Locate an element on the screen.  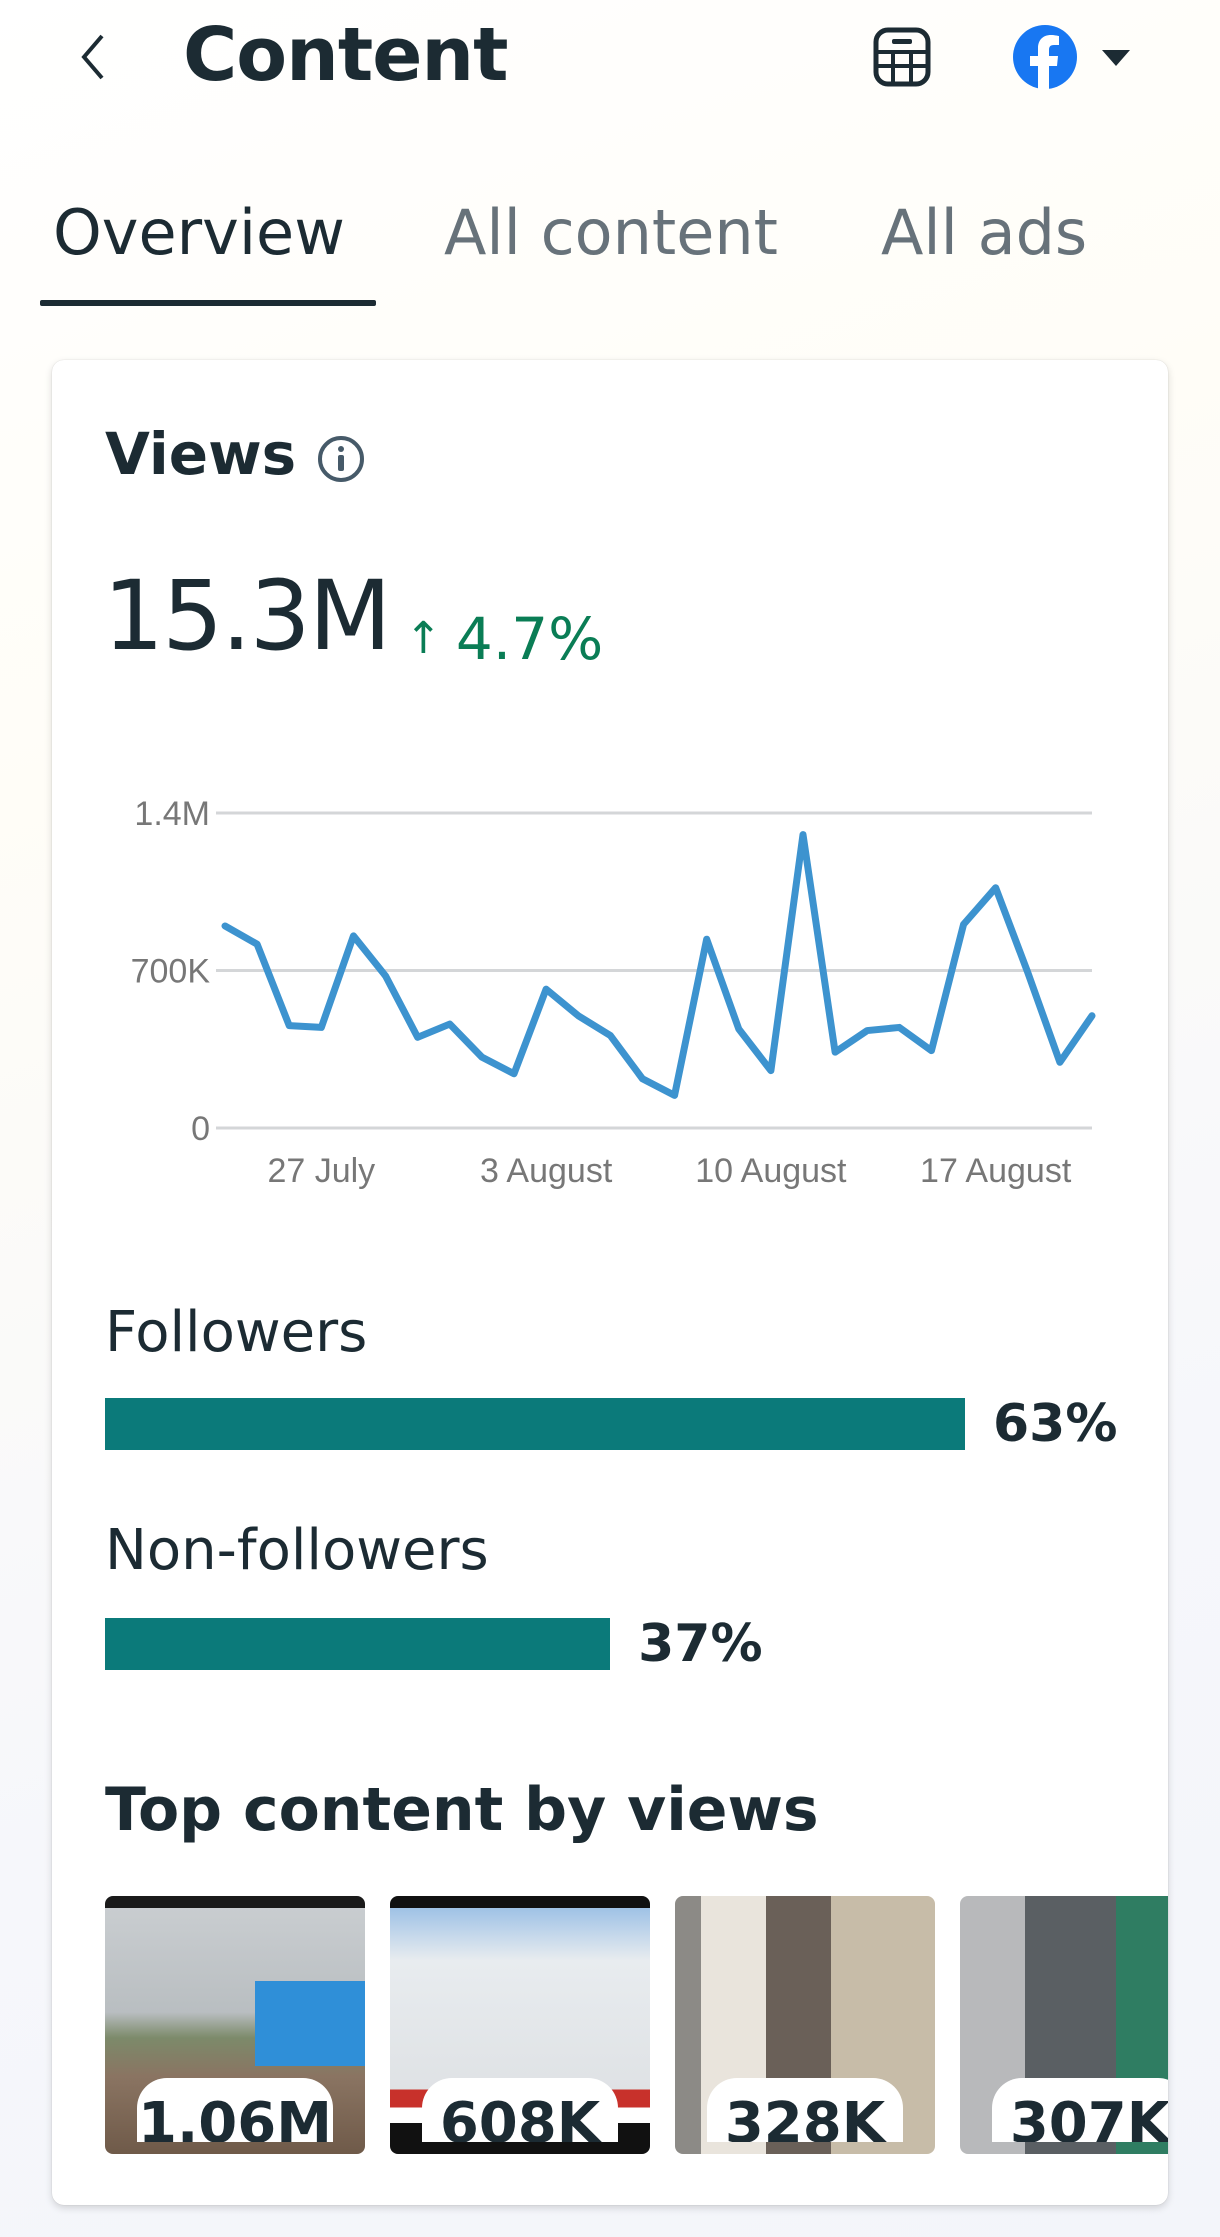
content-thumbnail: 1.06M is located at coordinates (235, 2025).